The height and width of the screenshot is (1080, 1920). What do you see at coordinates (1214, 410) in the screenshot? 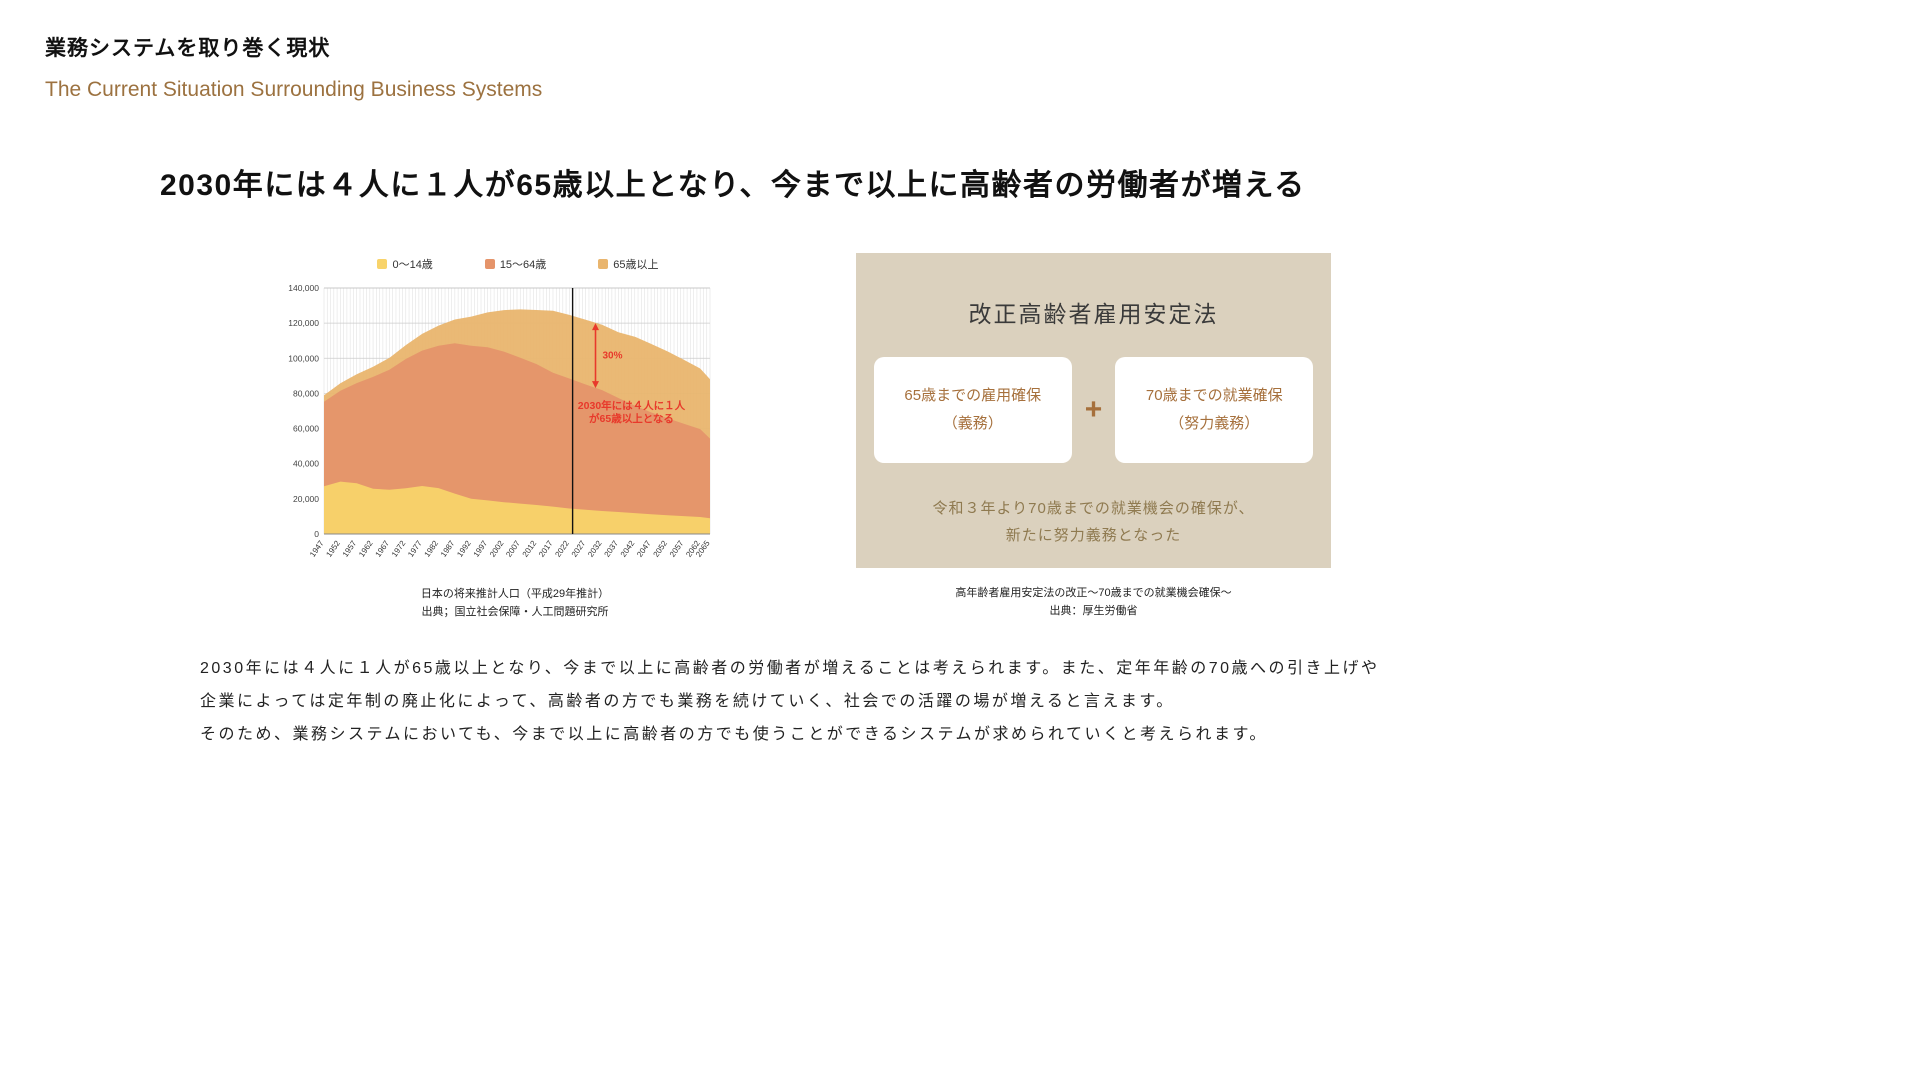
I see `law-card-70: 70歳までの就業確保 （努力義務）` at bounding box center [1214, 410].